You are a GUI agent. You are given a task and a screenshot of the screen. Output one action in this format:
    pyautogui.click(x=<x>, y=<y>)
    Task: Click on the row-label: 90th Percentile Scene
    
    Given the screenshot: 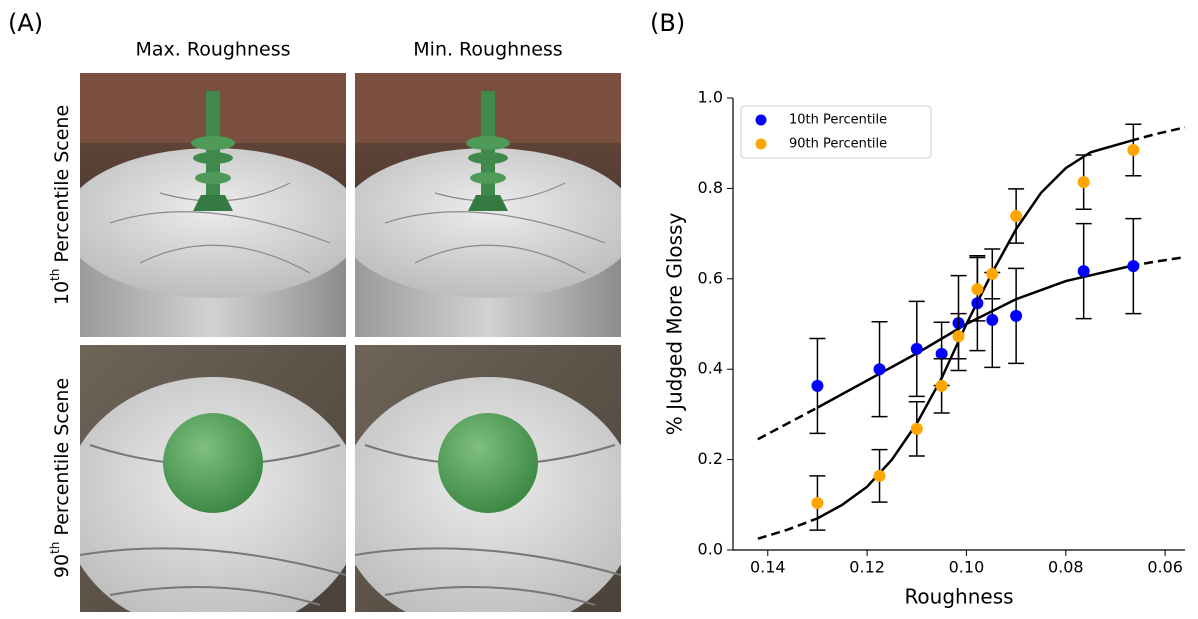 What is the action you would take?
    pyautogui.click(x=60, y=478)
    